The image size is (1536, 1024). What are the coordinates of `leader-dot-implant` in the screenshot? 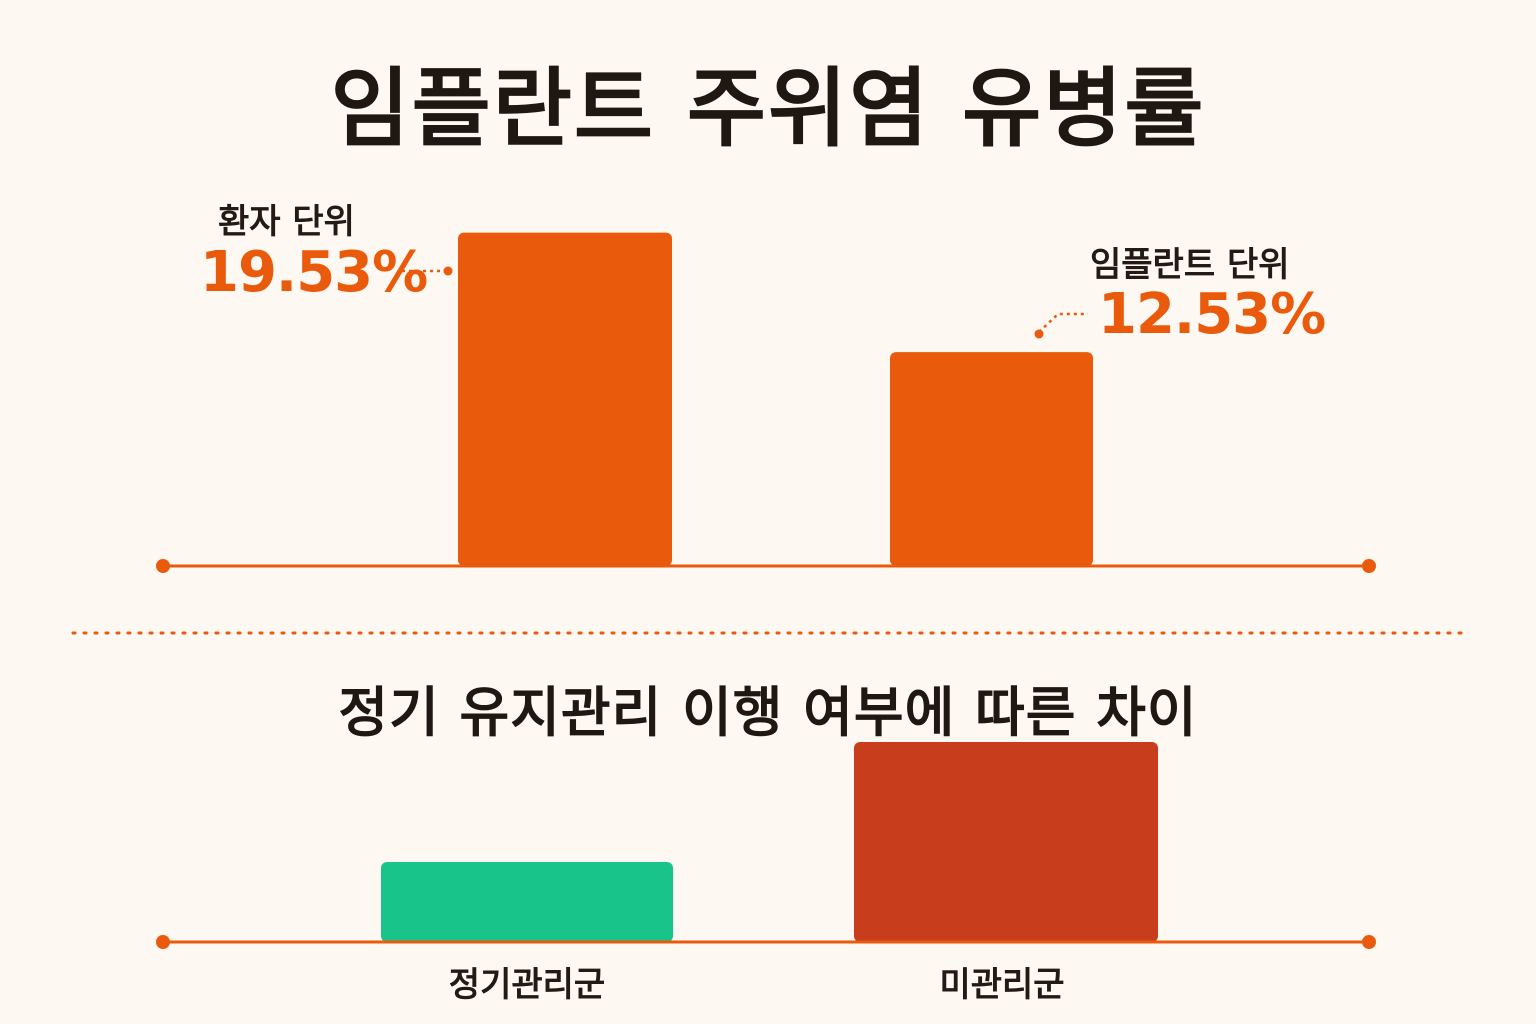 It's located at (1039, 334).